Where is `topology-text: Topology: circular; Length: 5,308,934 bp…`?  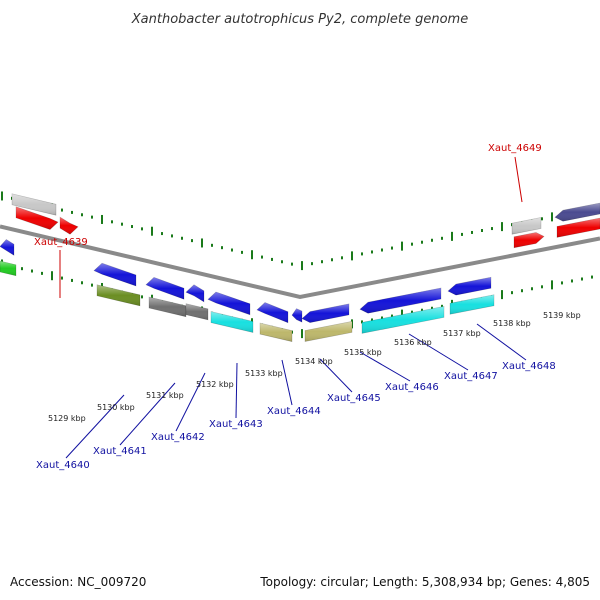 topology-text: Topology: circular; Length: 5,308,934 bp… is located at coordinates (424, 582).